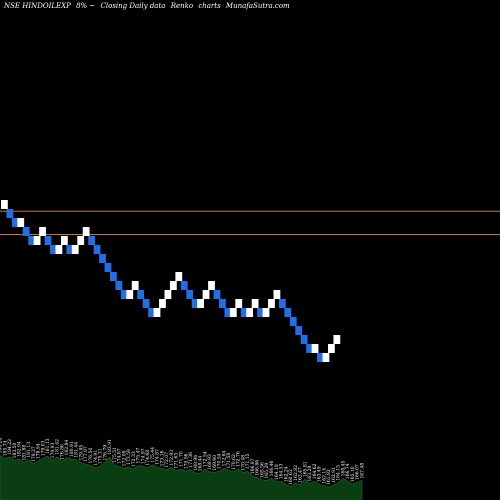 The image size is (500, 500). I want to click on volume-label-48: 171.58, so click(229, 461).